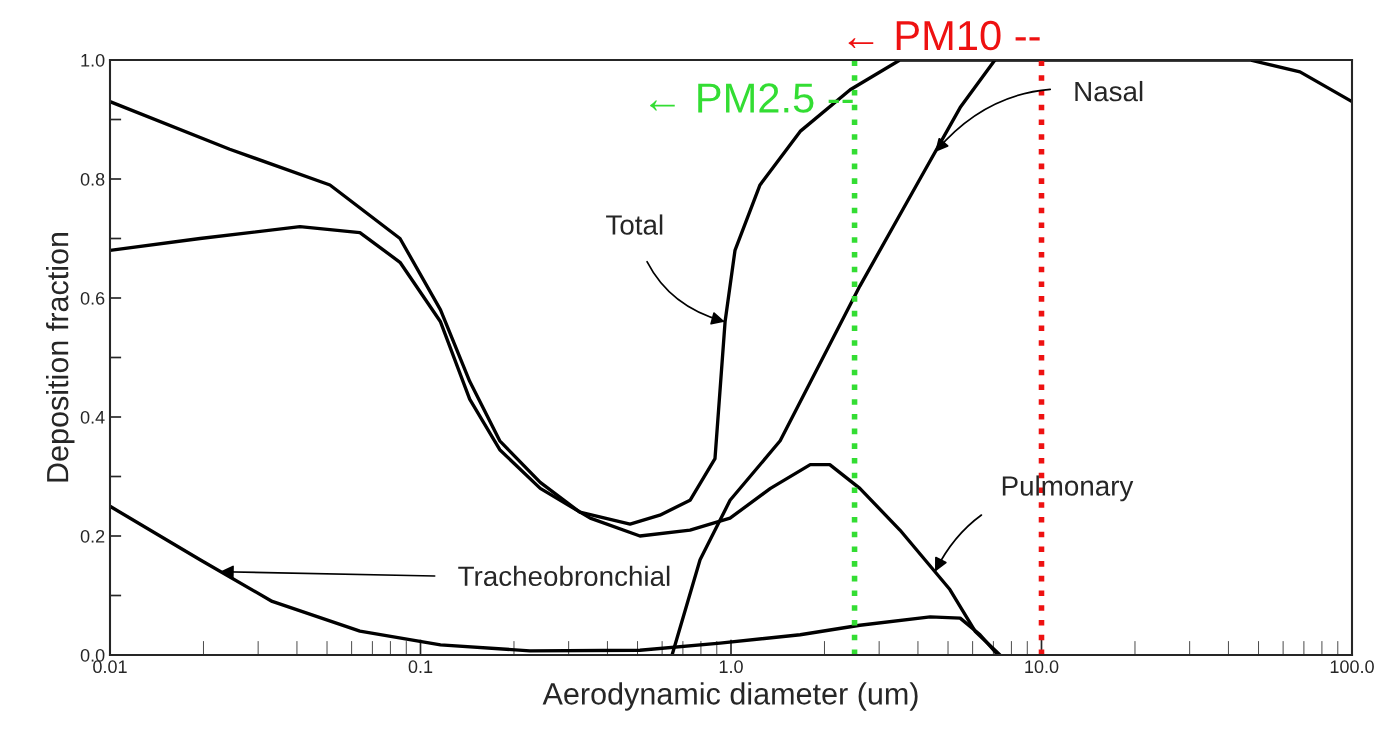 This screenshot has width=1393, height=755. Describe the element at coordinates (110, 667) in the screenshot. I see `x-tick-label: 0.01` at that location.